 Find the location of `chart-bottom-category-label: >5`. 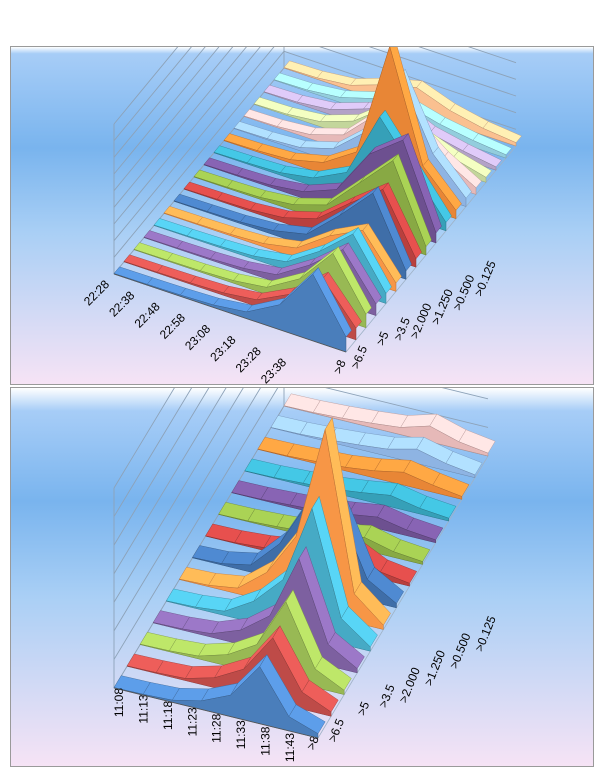

chart-bottom-category-label: >5 is located at coordinates (363, 708).